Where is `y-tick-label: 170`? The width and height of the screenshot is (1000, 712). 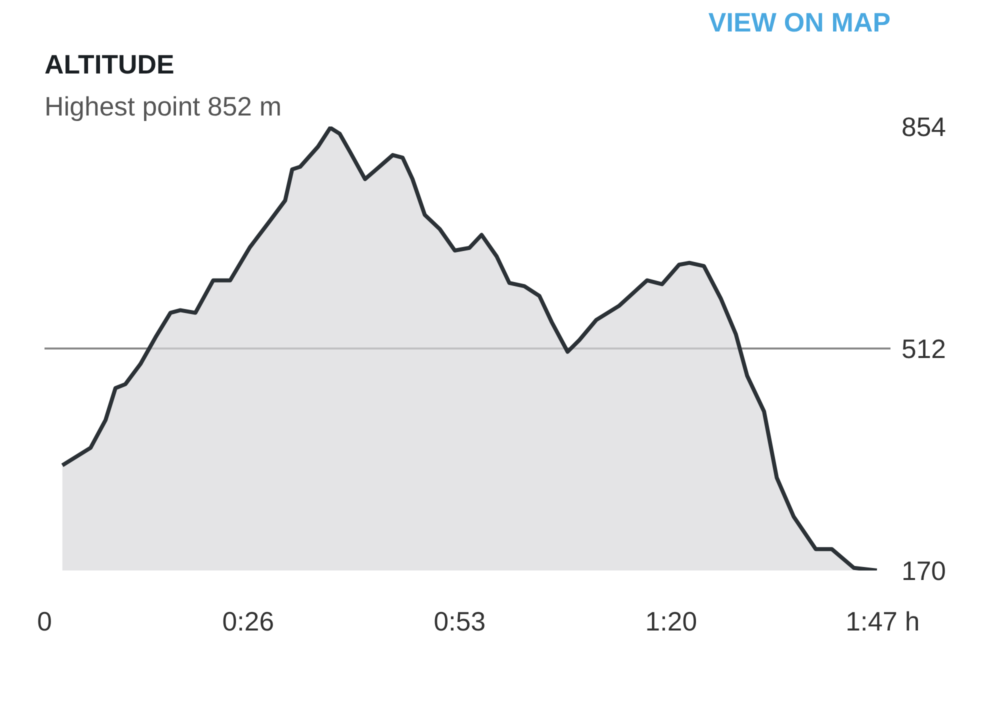
y-tick-label: 170 is located at coordinates (924, 571).